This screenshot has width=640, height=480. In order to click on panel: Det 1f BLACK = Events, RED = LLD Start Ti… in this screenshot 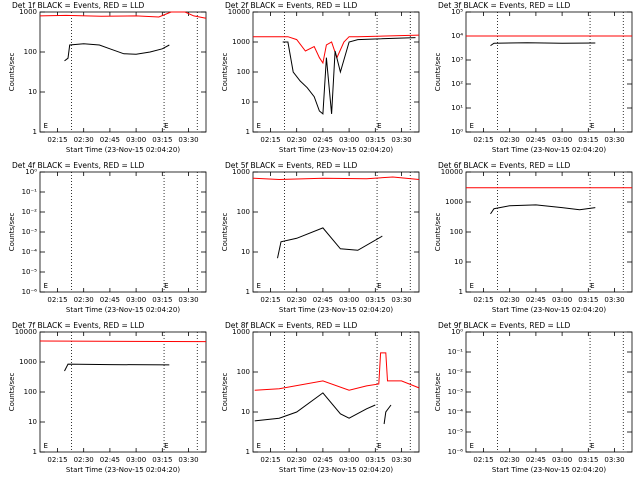, I will do `click(107, 77)`.